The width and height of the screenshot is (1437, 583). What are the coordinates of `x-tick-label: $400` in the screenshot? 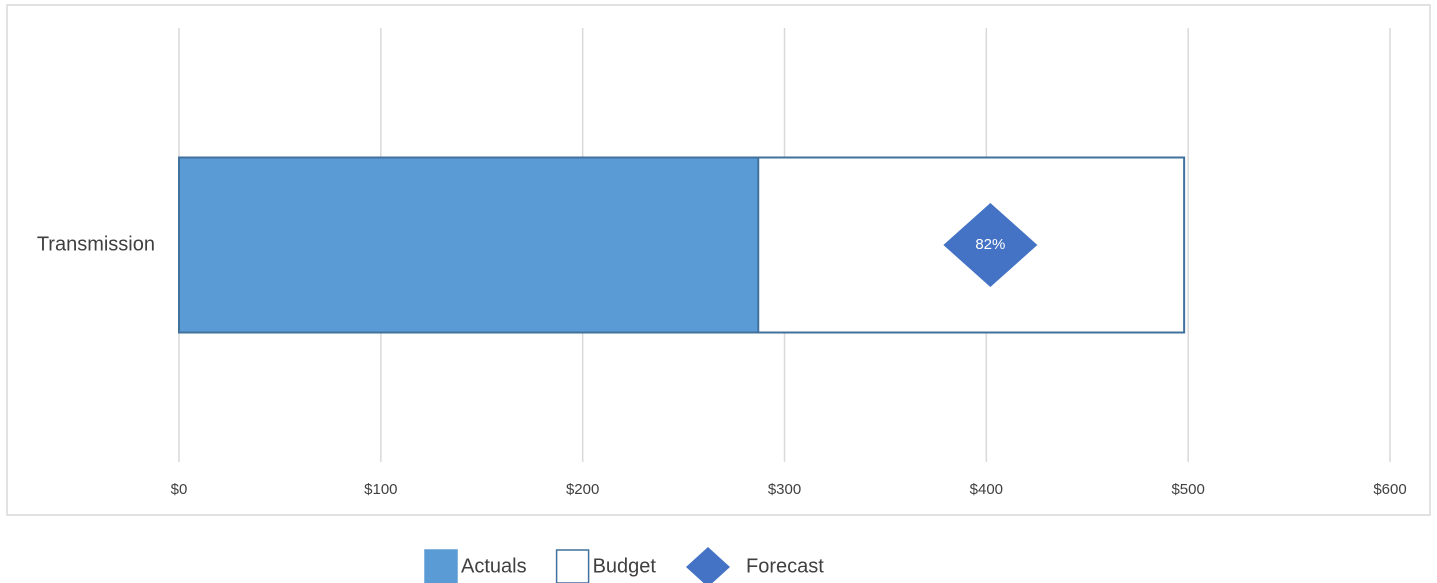 It's located at (986, 489).